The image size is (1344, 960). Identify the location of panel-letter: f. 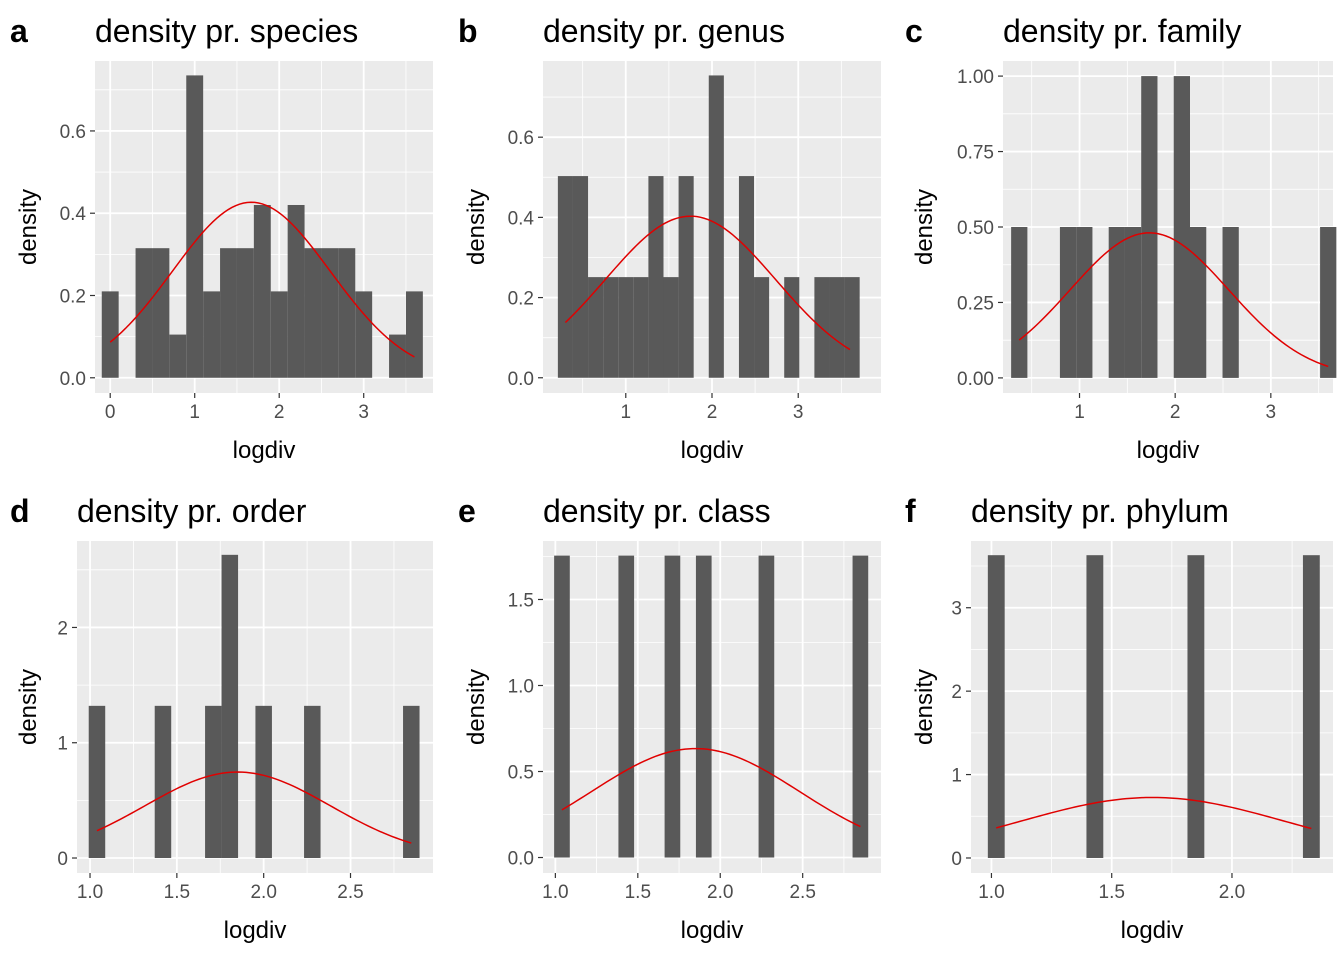
(910, 511).